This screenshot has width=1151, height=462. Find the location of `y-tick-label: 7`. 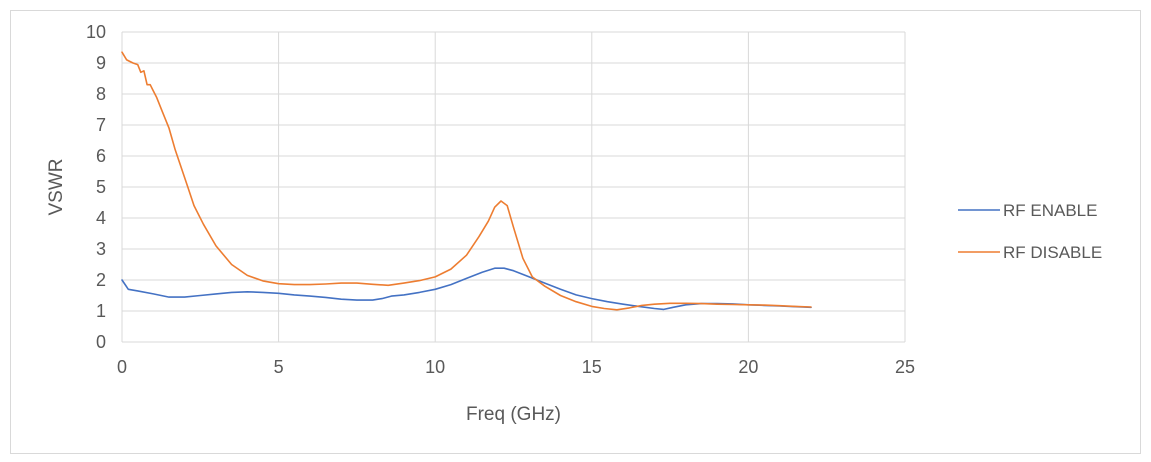

y-tick-label: 7 is located at coordinates (101, 125).